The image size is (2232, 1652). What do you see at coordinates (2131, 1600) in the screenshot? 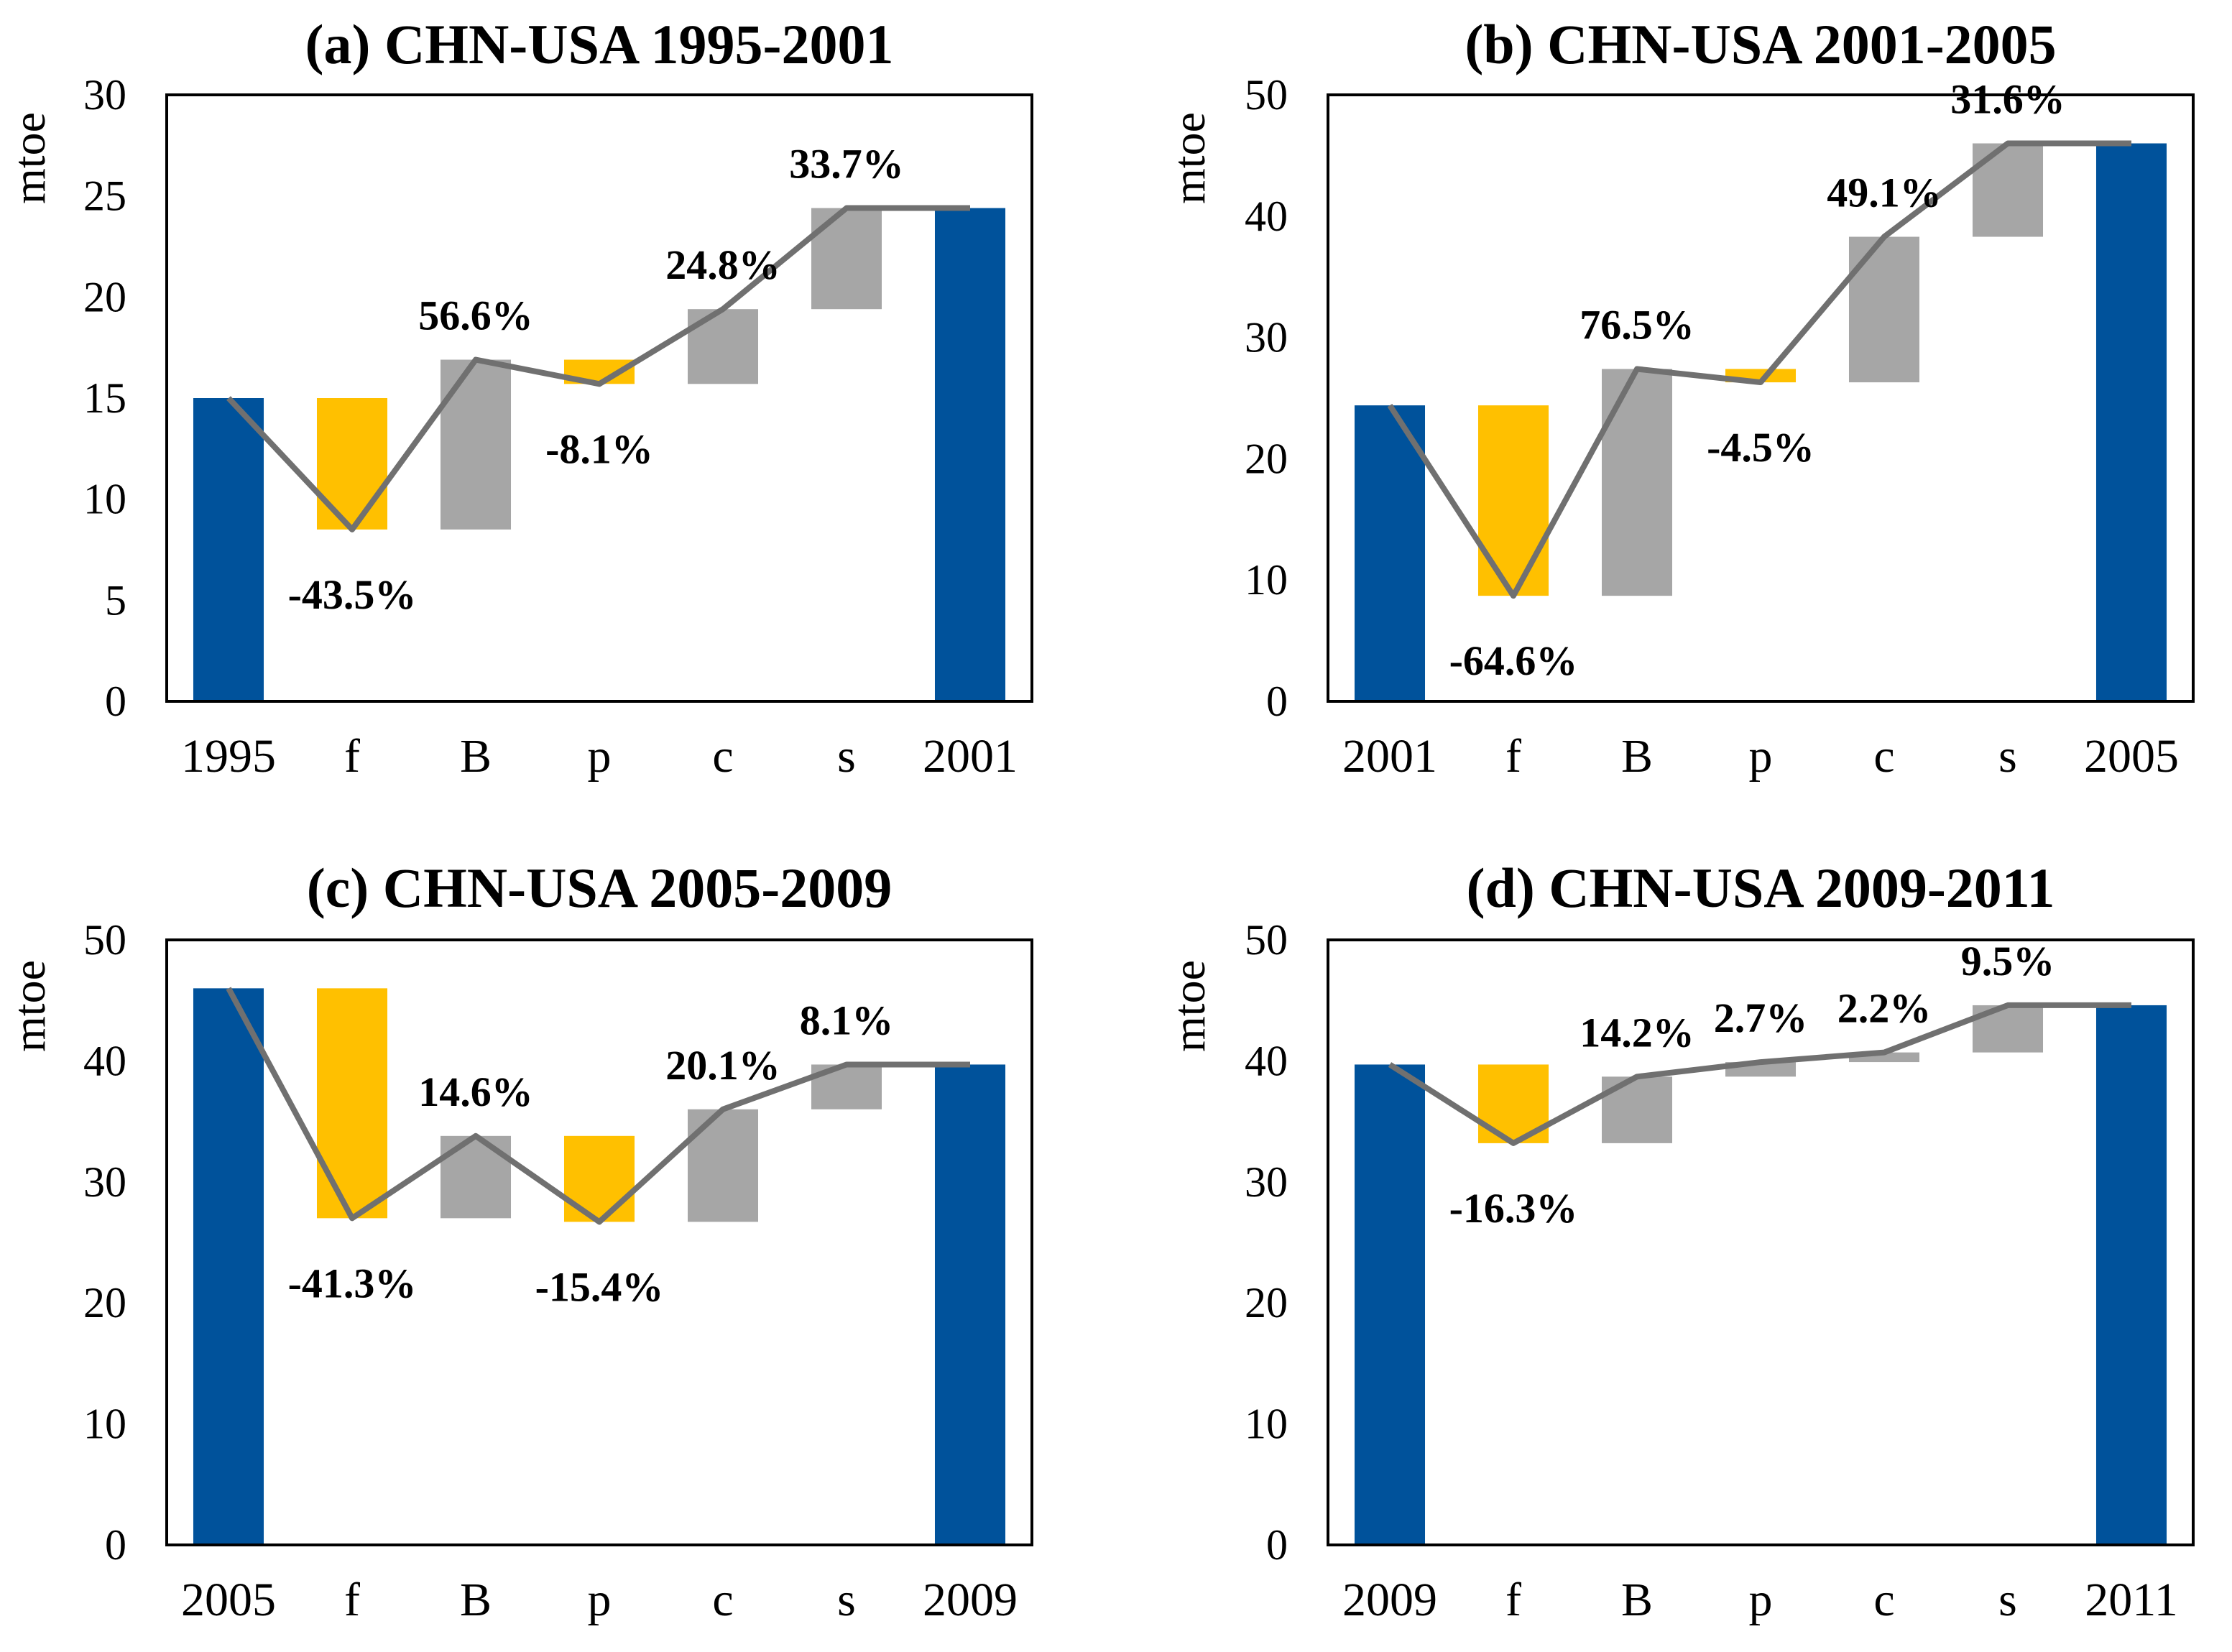
I see `panel-d-x-tick-label: 2011` at bounding box center [2131, 1600].